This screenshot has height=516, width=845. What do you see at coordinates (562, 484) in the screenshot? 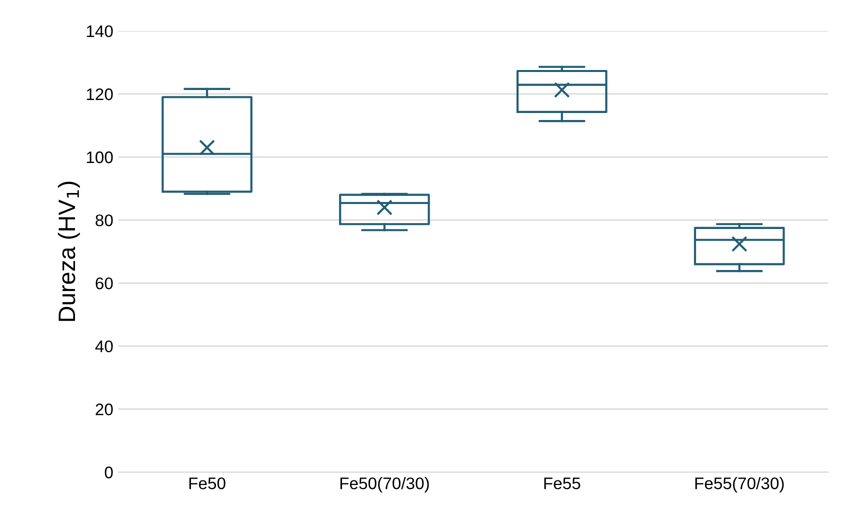
I see `x-tick-label: Fe55` at bounding box center [562, 484].